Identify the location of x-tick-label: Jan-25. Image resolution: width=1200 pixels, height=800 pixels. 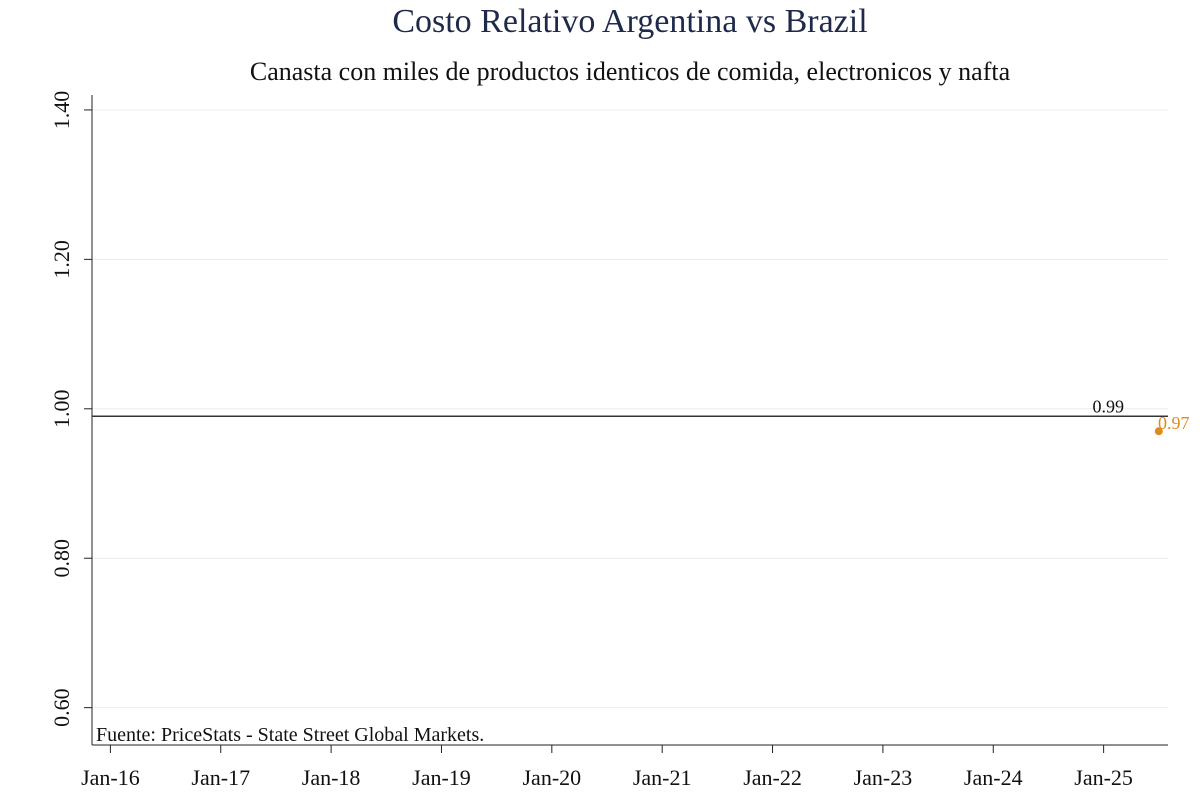
(1103, 777).